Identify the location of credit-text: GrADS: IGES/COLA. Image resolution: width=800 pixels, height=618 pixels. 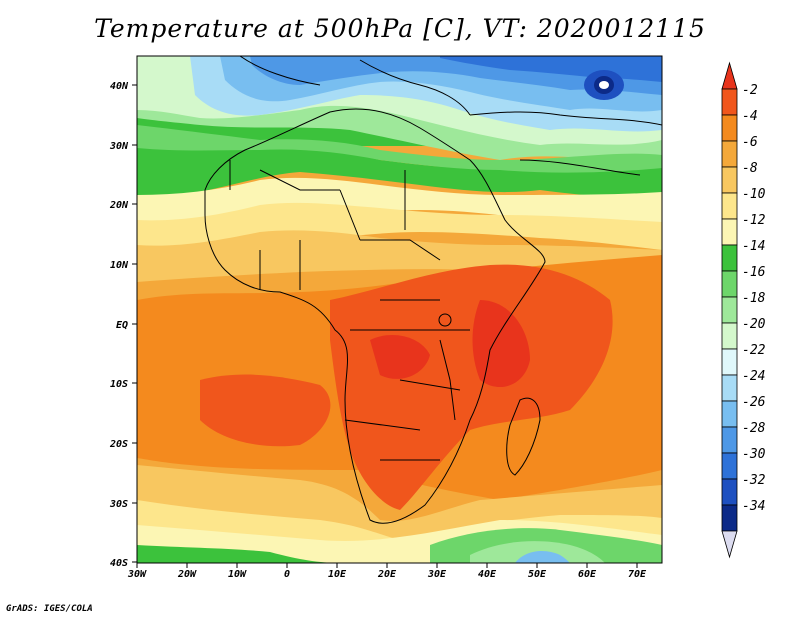
(49, 609).